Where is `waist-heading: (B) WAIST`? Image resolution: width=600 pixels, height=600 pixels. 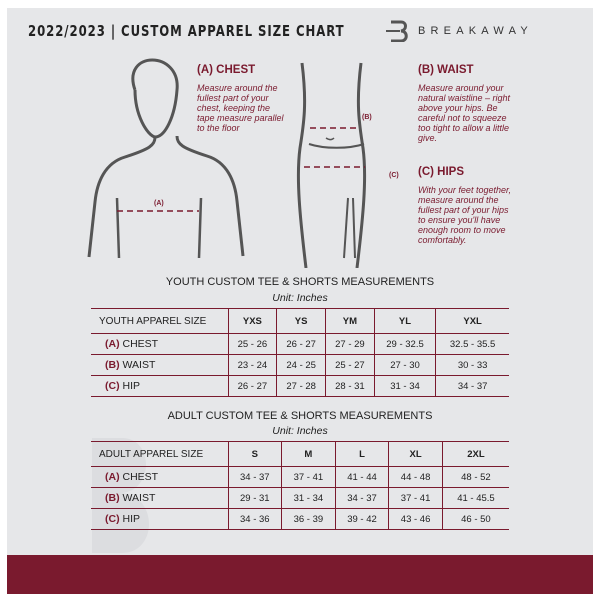 waist-heading: (B) WAIST is located at coordinates (446, 70).